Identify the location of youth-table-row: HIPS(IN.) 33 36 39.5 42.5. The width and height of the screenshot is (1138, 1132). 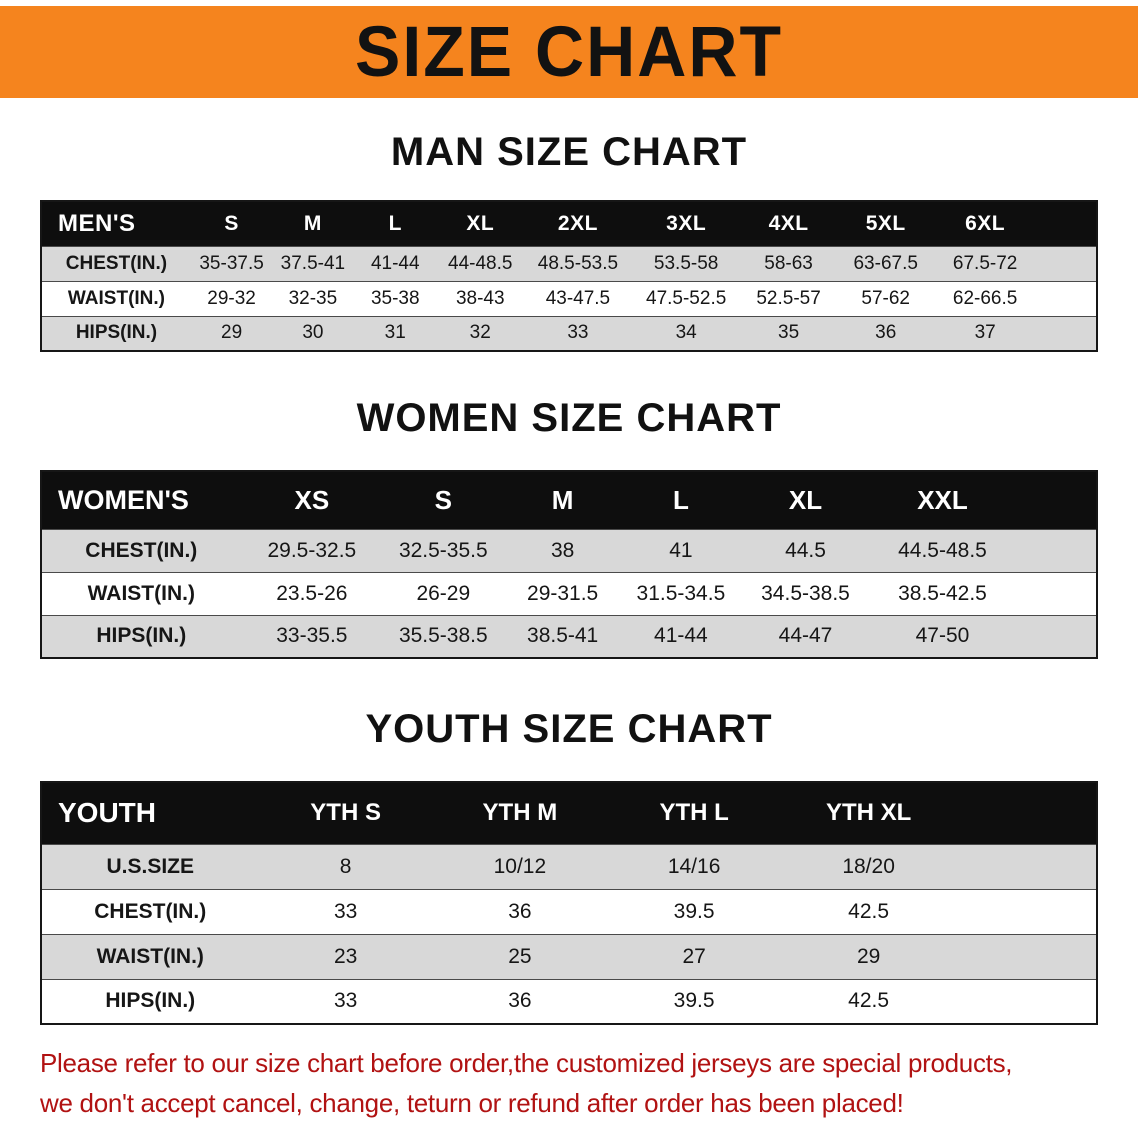
(569, 1001).